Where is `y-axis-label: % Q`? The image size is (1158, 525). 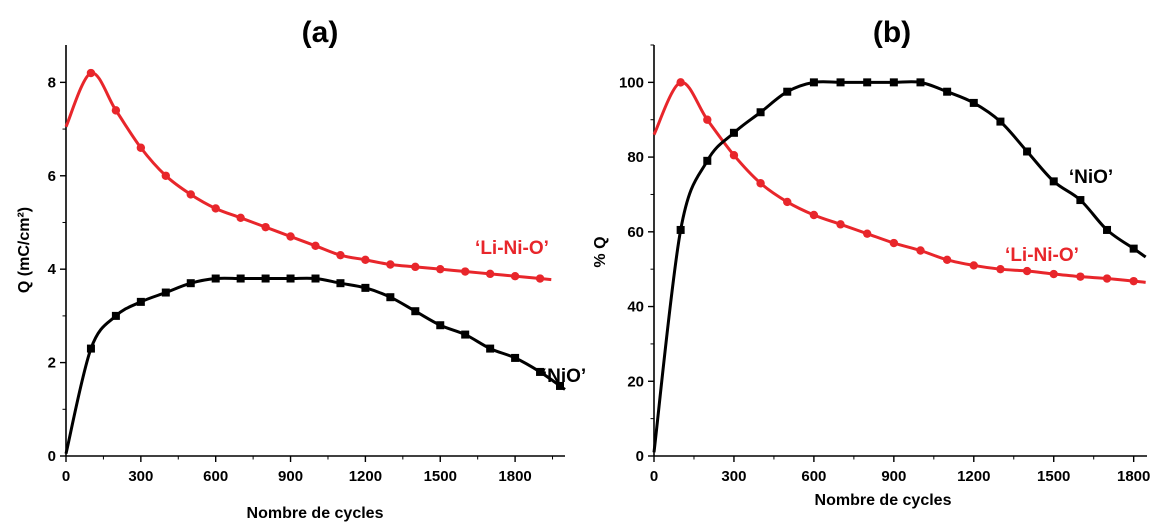
y-axis-label: % Q is located at coordinates (600, 251).